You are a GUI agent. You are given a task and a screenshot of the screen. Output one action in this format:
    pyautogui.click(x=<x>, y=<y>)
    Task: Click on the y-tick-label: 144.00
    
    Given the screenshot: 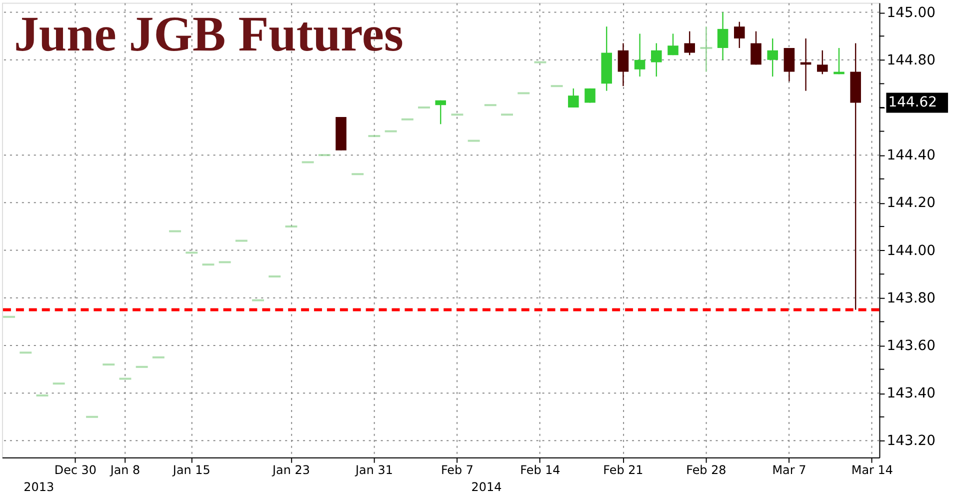 What is the action you would take?
    pyautogui.click(x=911, y=250)
    